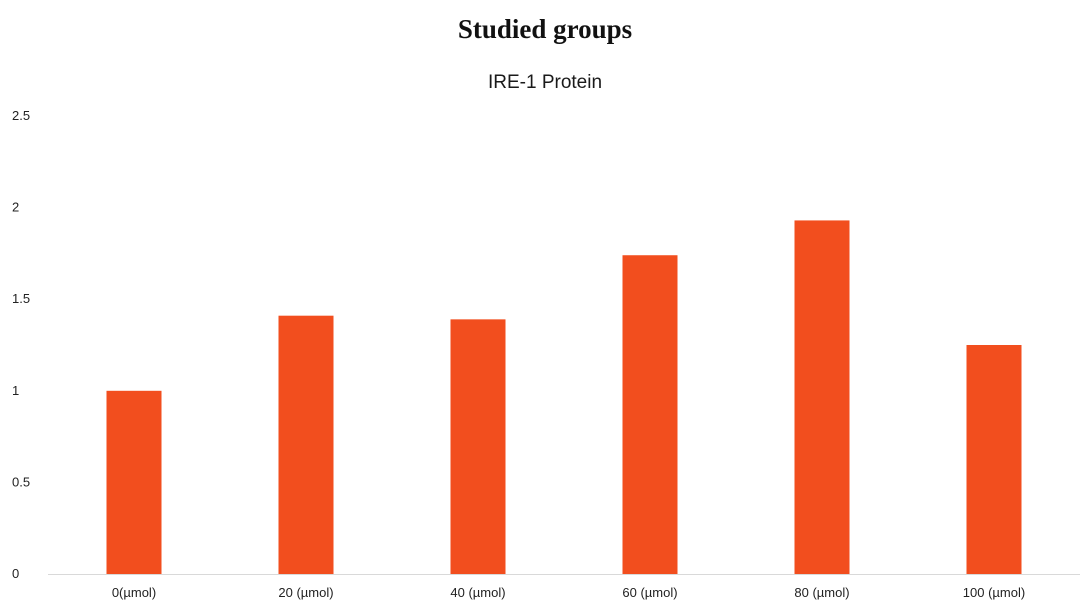 The width and height of the screenshot is (1090, 605). I want to click on y-tick-label: 0.5, so click(21, 481).